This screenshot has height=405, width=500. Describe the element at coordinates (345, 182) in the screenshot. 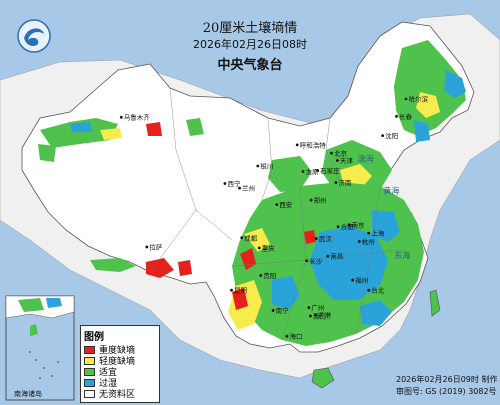

I see `city-label: 济南` at that location.